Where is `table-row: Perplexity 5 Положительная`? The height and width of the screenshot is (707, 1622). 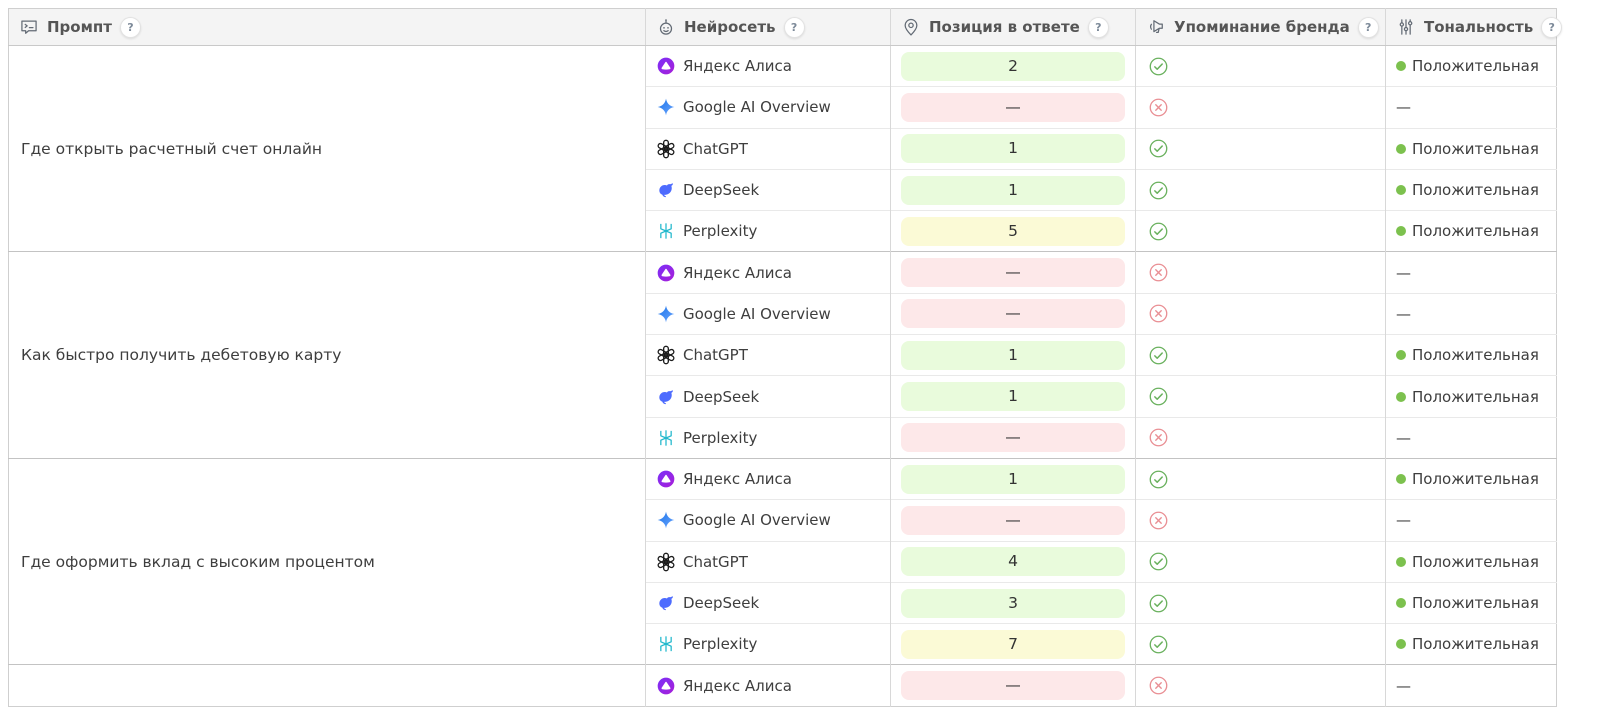
table-row: Perplexity 5 Положительная is located at coordinates (783, 231).